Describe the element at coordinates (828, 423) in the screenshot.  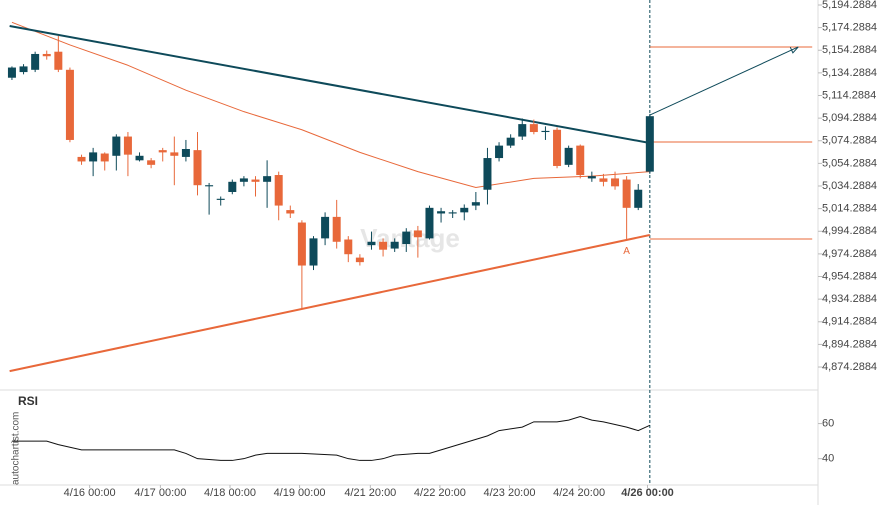
I see `rsi-tick-label: 60` at that location.